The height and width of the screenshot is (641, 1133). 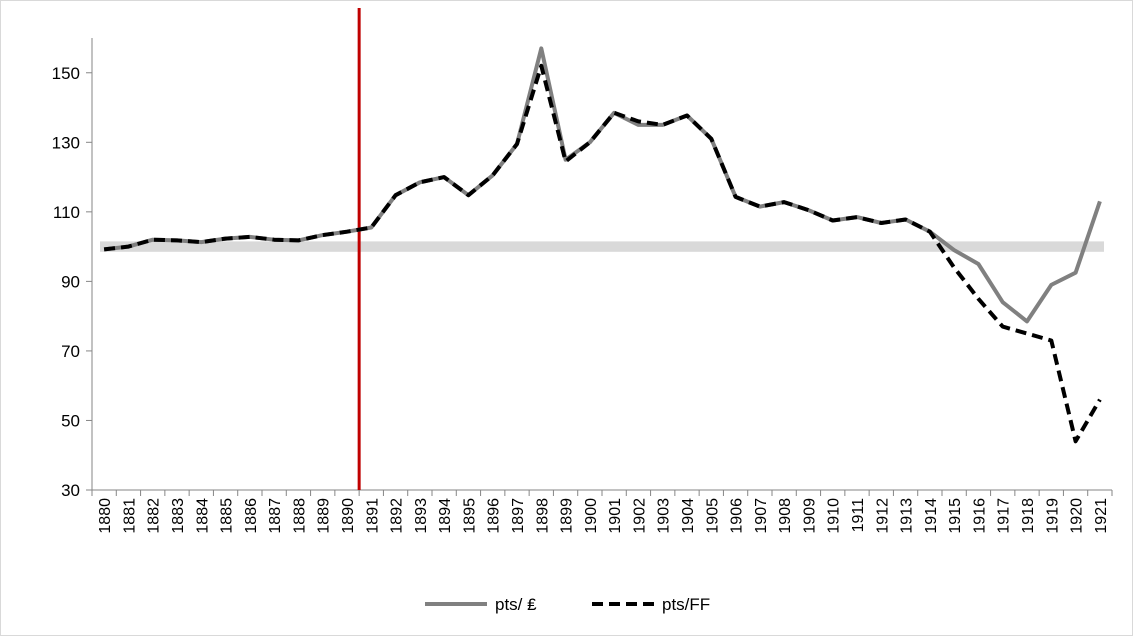 What do you see at coordinates (445, 516) in the screenshot?
I see `x-tick-label: 1894` at bounding box center [445, 516].